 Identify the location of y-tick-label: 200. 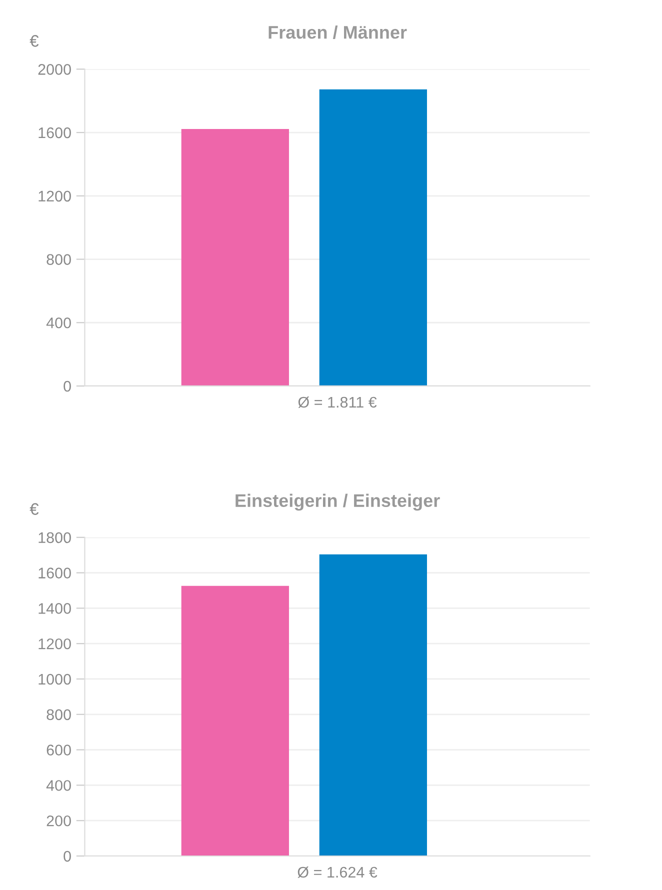
(58, 820).